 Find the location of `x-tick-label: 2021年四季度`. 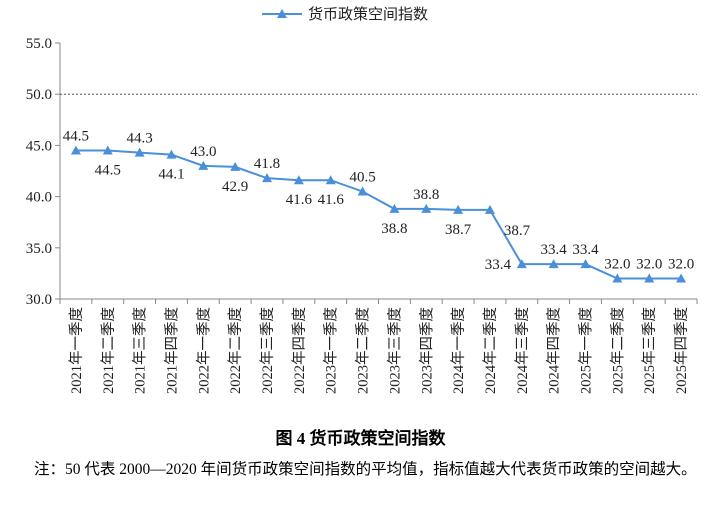

x-tick-label: 2021年四季度 is located at coordinates (171, 350).